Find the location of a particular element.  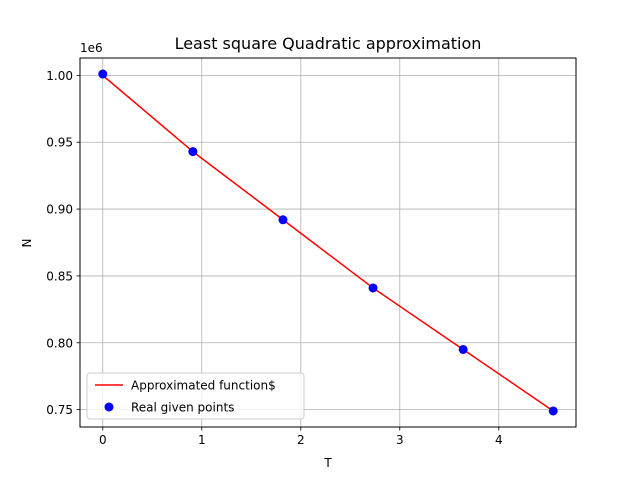

y-tick-label: 0.90 is located at coordinates (59, 210).